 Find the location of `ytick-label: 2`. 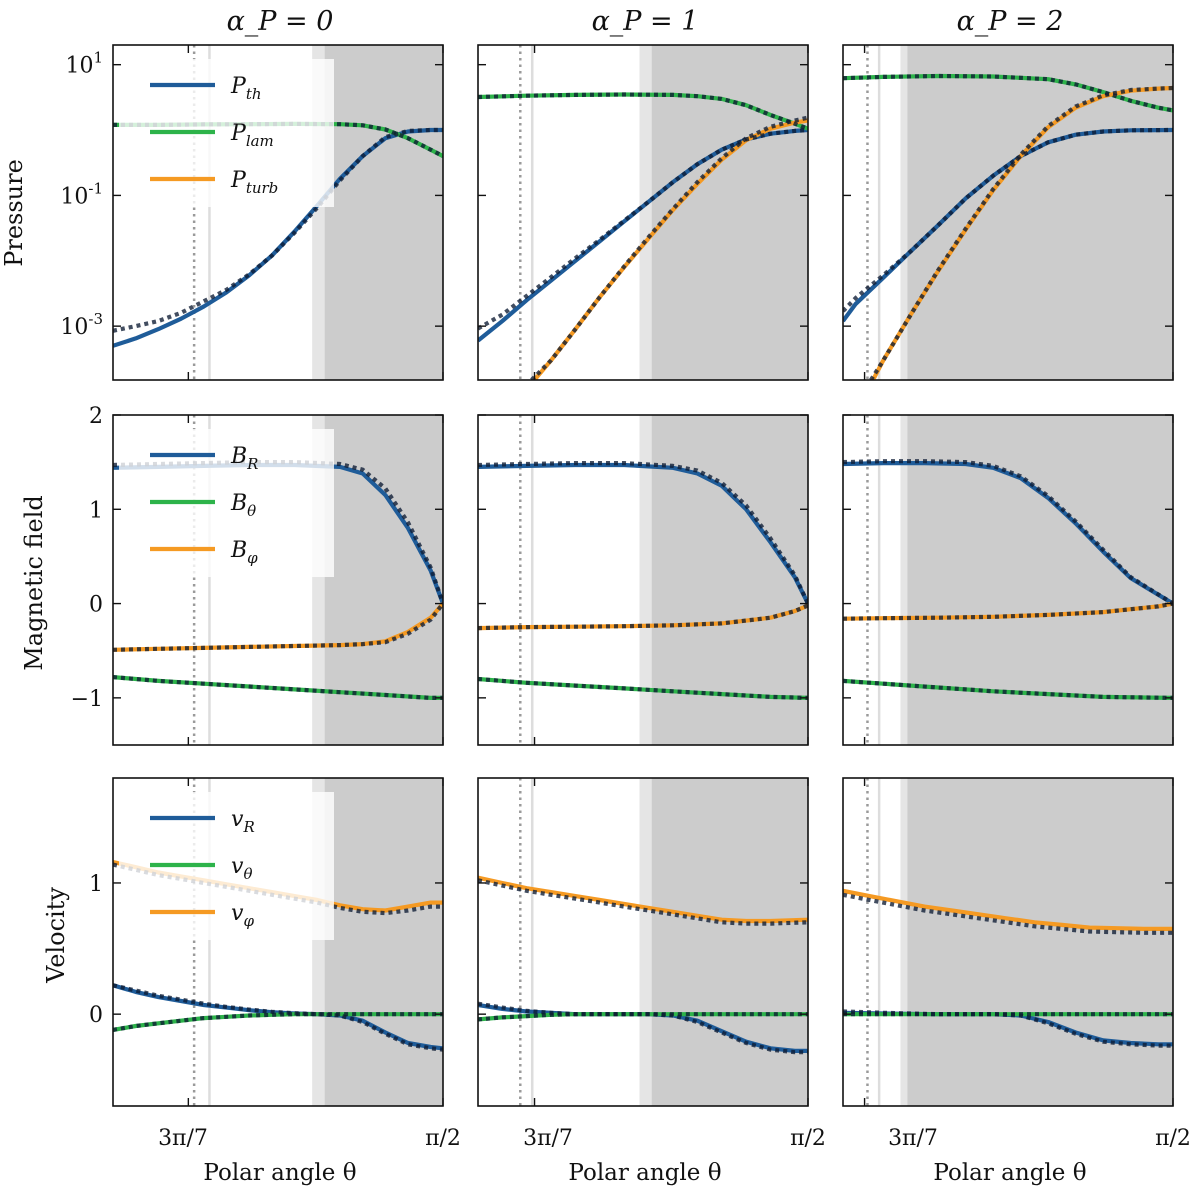

ytick-label: 2 is located at coordinates (96, 416).